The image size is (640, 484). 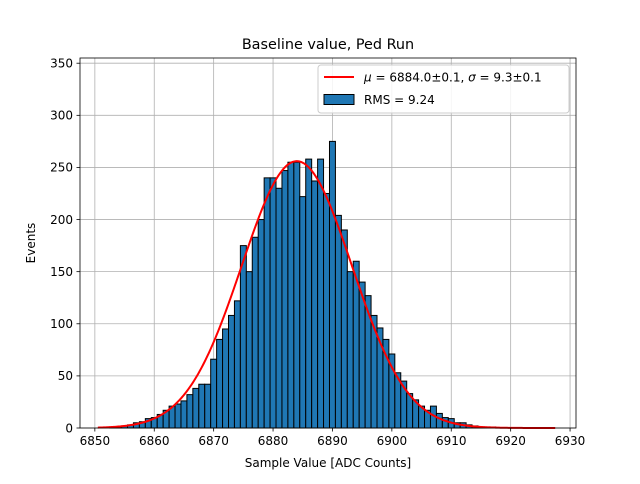 What do you see at coordinates (332, 441) in the screenshot?
I see `x-tick-label: 6890` at bounding box center [332, 441].